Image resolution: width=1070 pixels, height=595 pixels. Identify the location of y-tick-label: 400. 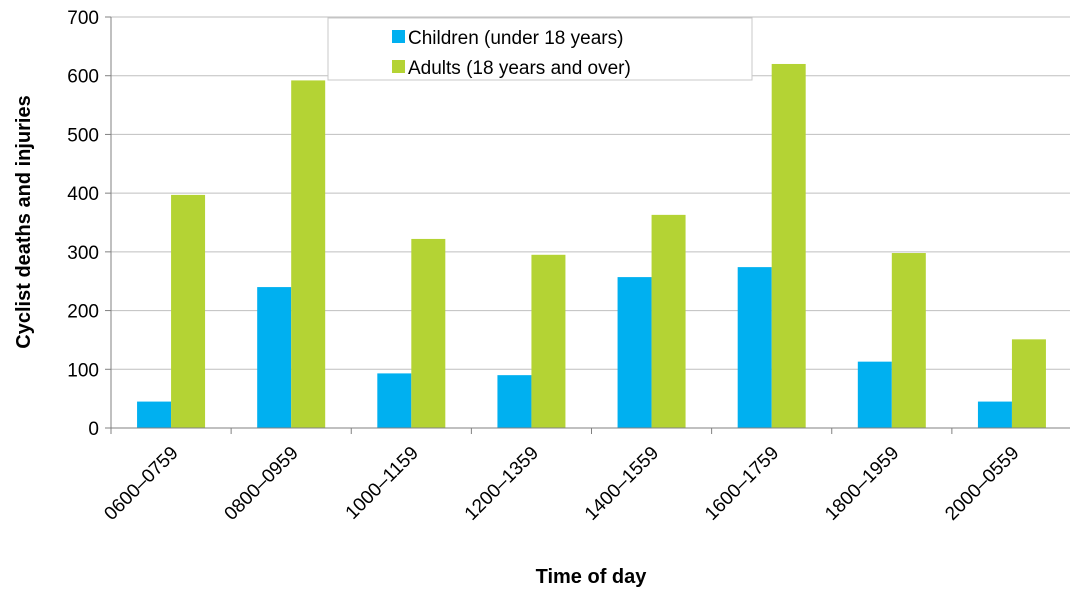
(83, 194).